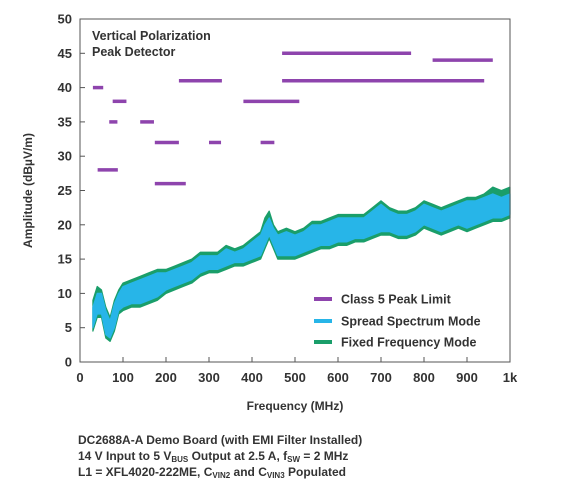  Describe the element at coordinates (467, 377) in the screenshot. I see `x-tick-label: 900` at that location.